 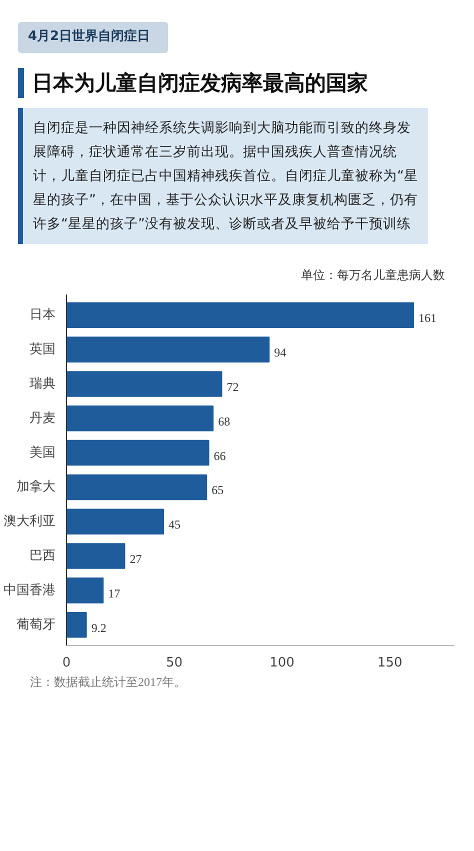 What do you see at coordinates (280, 352) in the screenshot?
I see `data-label: 94` at bounding box center [280, 352].